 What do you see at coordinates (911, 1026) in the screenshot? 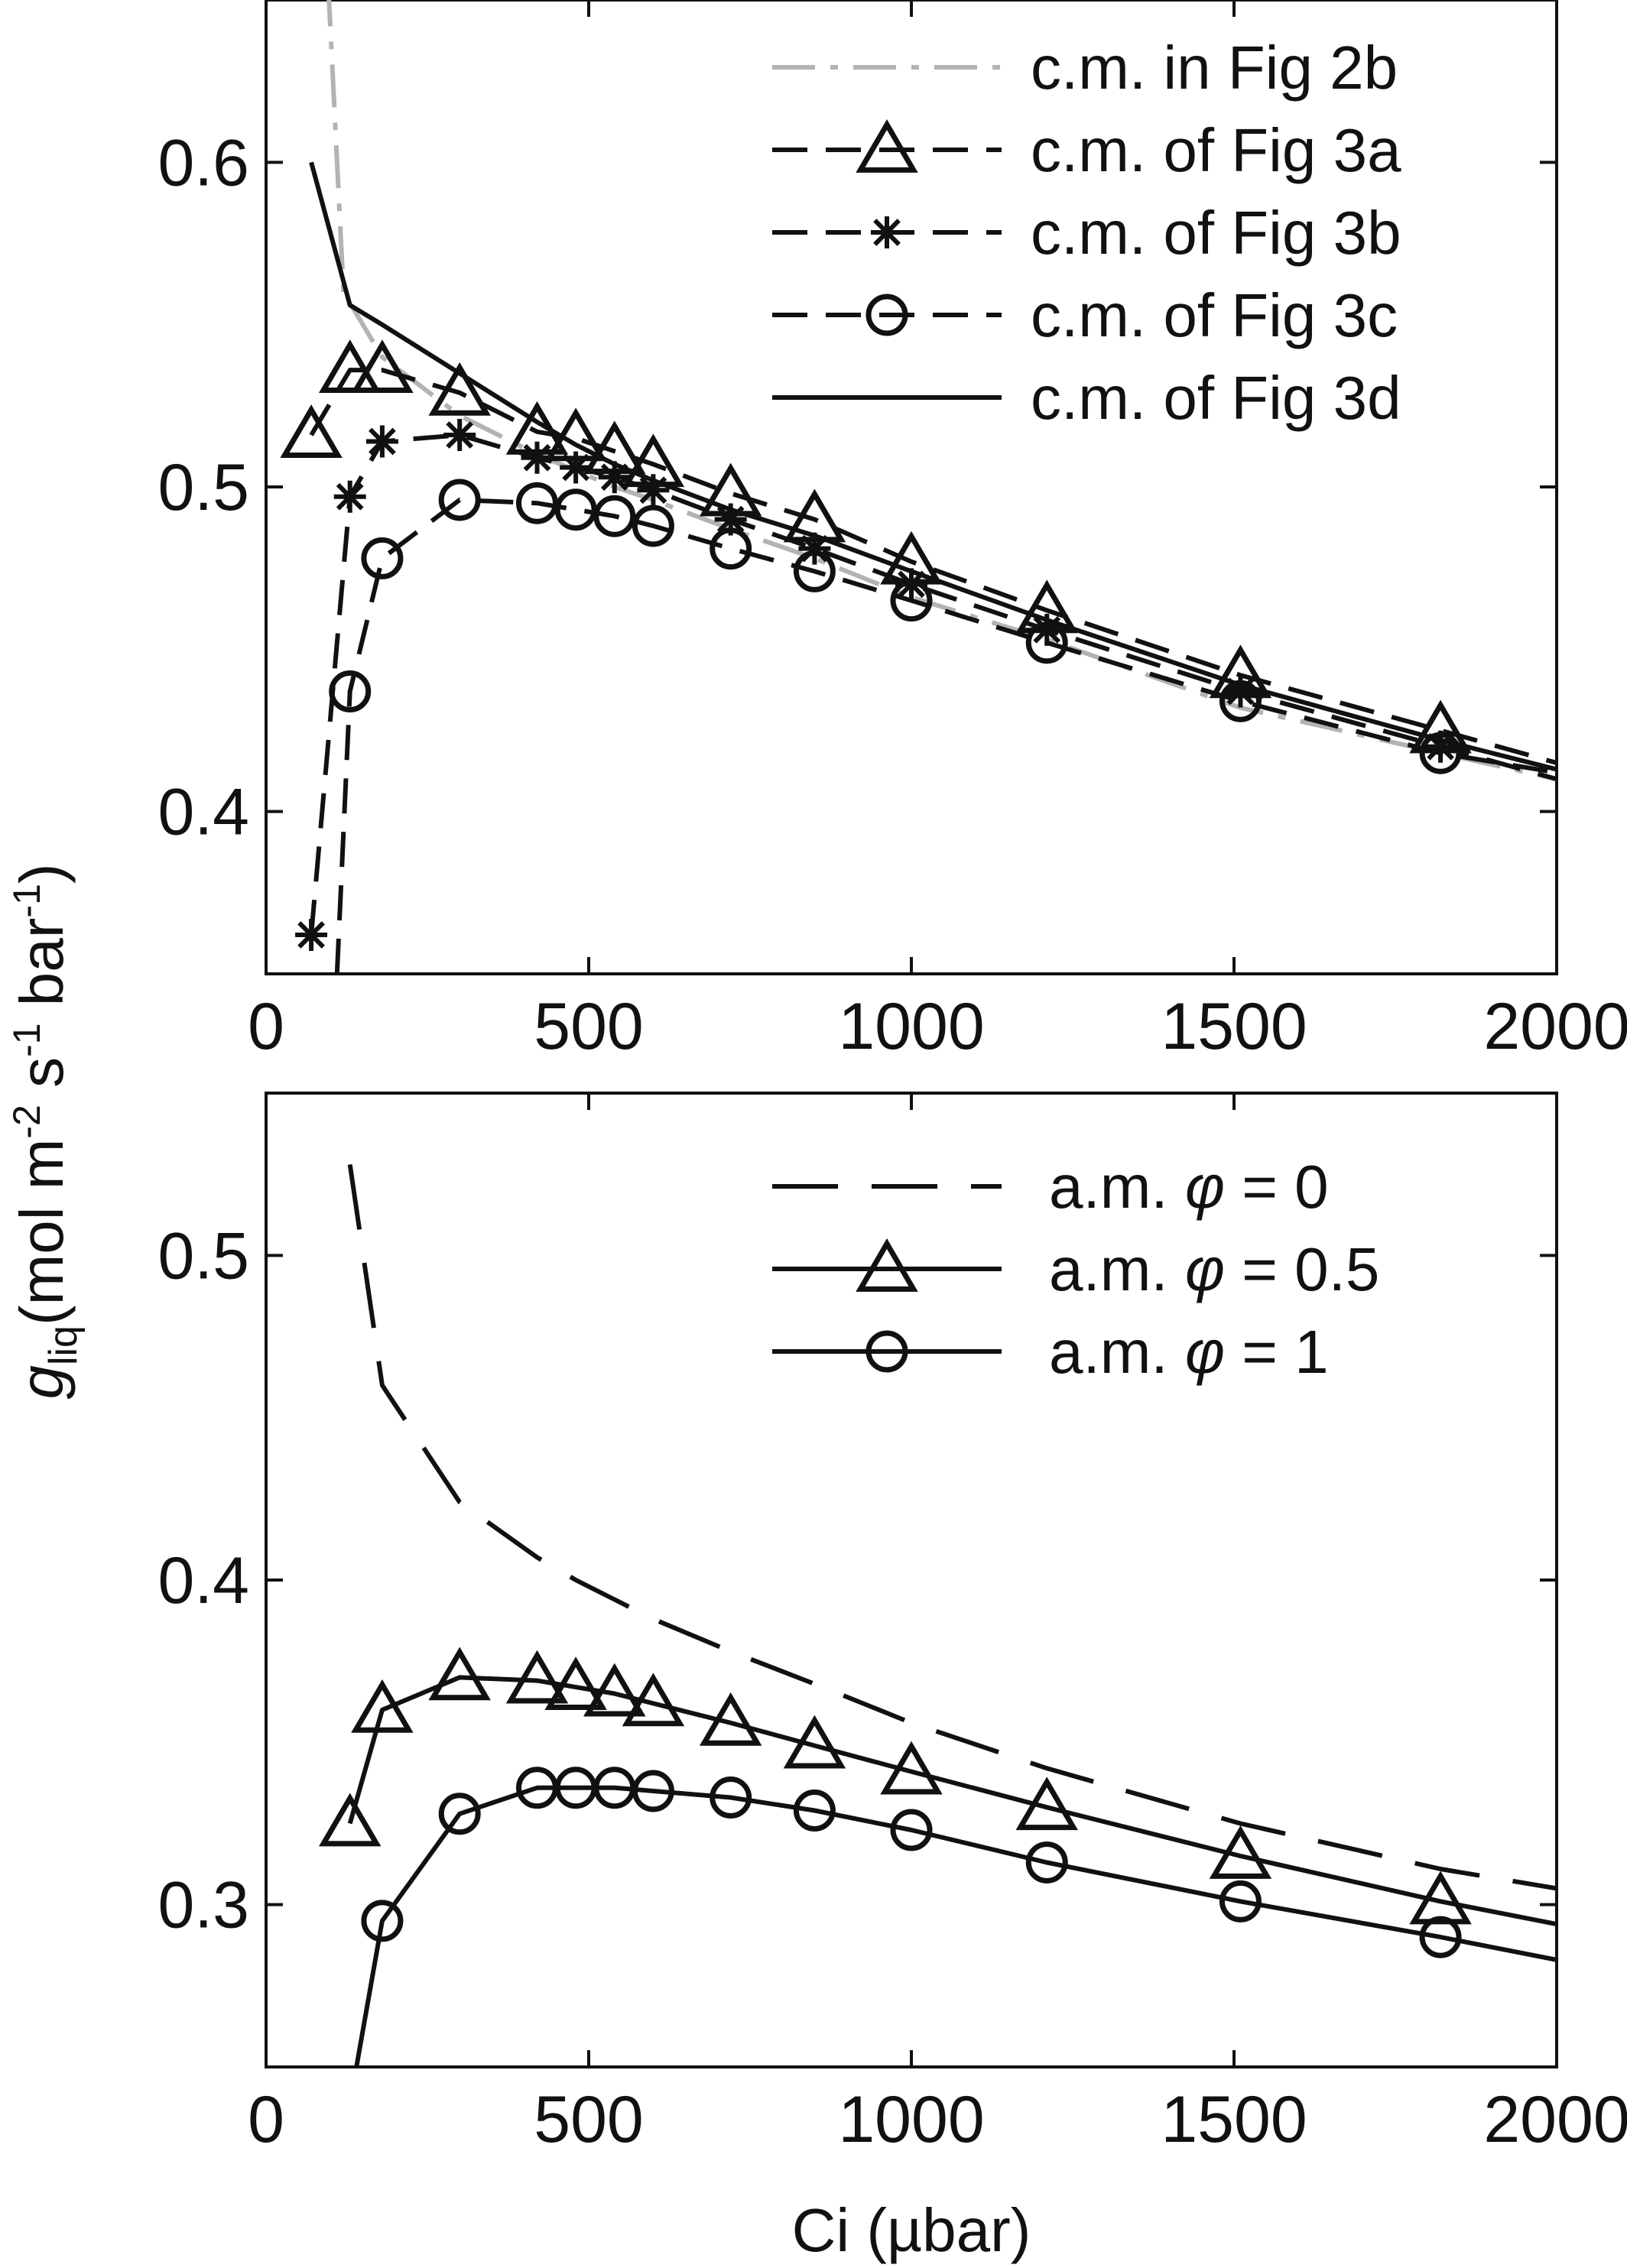
I see `top-x-tick-label: 1000` at bounding box center [911, 1026].